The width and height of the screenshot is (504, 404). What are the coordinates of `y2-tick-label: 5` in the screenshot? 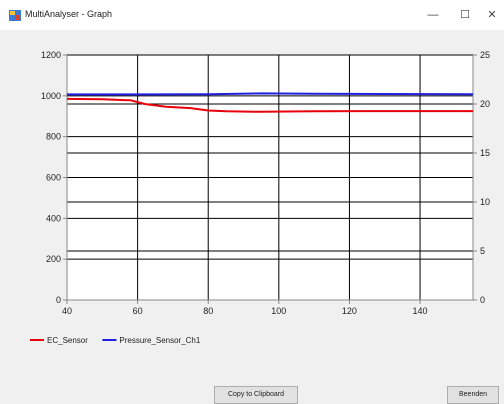 It's located at (482, 251).